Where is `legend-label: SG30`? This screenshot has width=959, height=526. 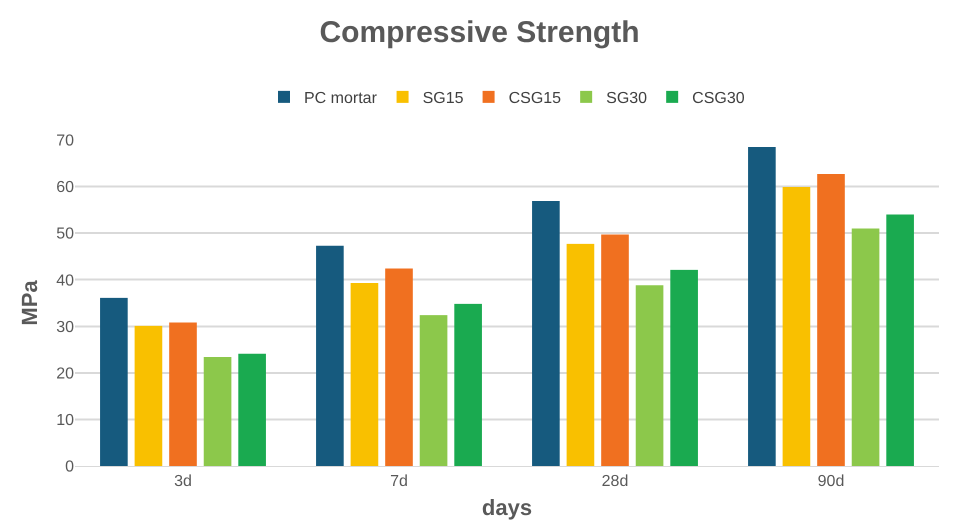
legend-label: SG30 is located at coordinates (627, 99).